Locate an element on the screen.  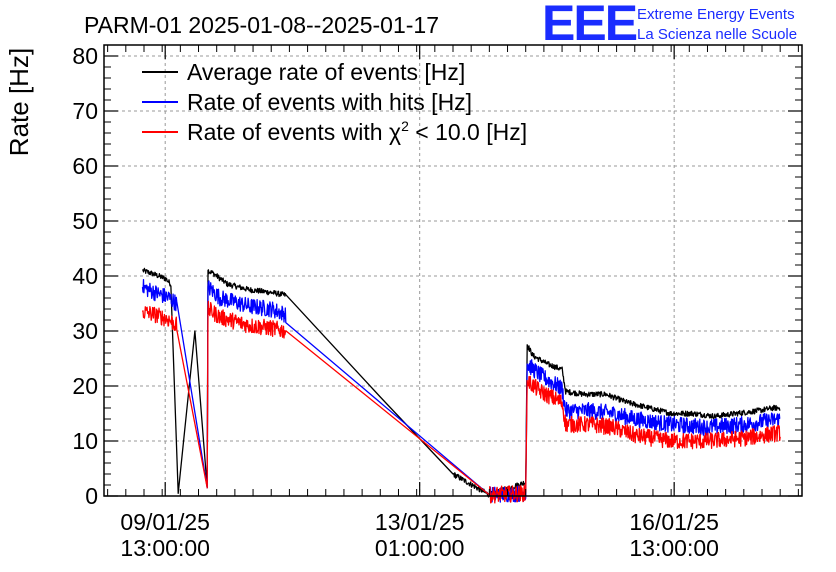
y-tick-label: 20 is located at coordinates (85, 386).